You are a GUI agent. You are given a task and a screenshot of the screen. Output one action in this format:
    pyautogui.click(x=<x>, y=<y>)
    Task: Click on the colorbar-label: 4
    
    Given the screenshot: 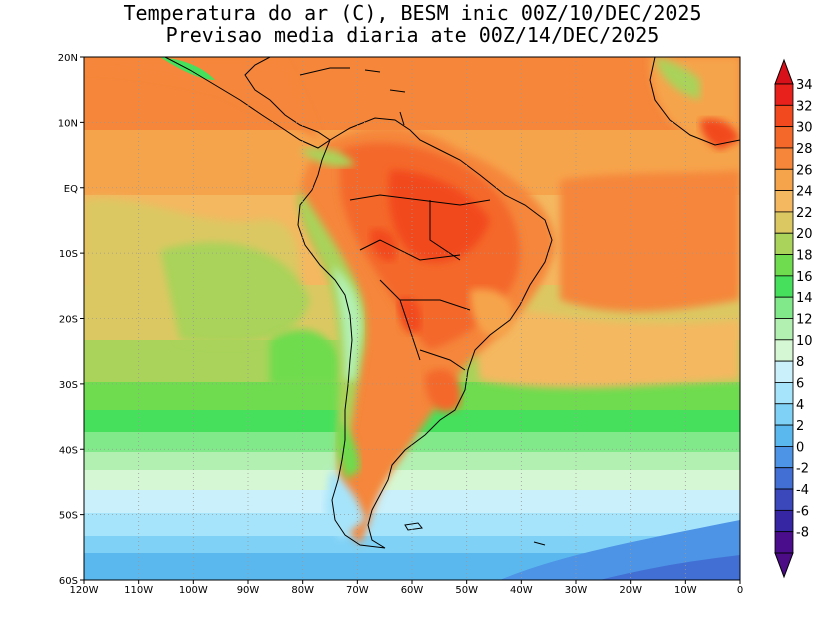 What is the action you would take?
    pyautogui.click(x=800, y=405)
    